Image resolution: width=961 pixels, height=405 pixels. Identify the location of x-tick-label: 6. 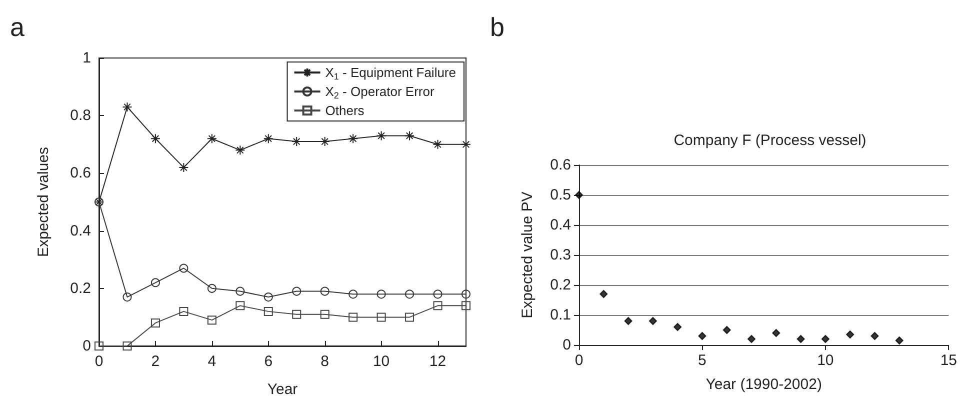
(268, 361).